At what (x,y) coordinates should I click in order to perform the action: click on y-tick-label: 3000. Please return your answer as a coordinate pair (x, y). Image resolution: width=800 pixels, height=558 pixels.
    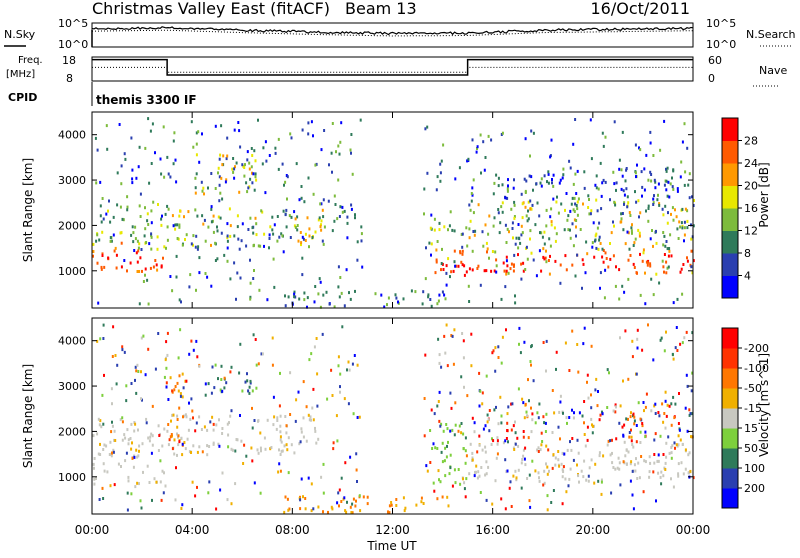
    Looking at the image, I should click on (72, 386).